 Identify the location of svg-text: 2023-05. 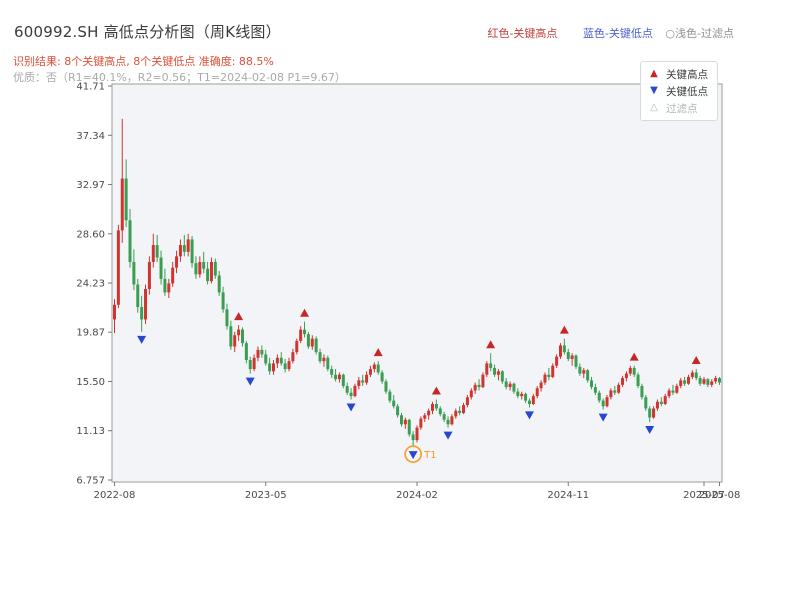
(266, 495).